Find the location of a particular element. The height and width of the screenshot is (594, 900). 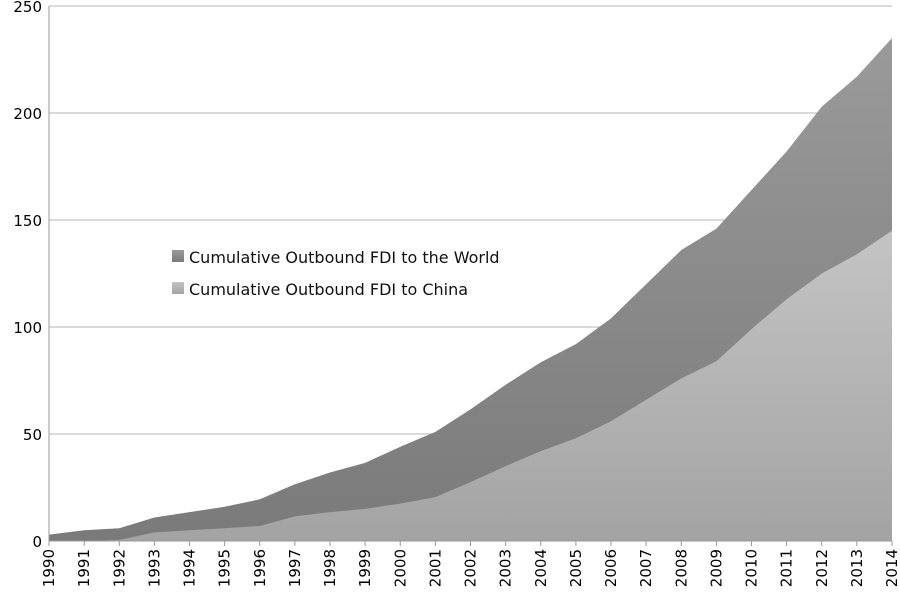

x-tick-label: 2005 is located at coordinates (576, 568).